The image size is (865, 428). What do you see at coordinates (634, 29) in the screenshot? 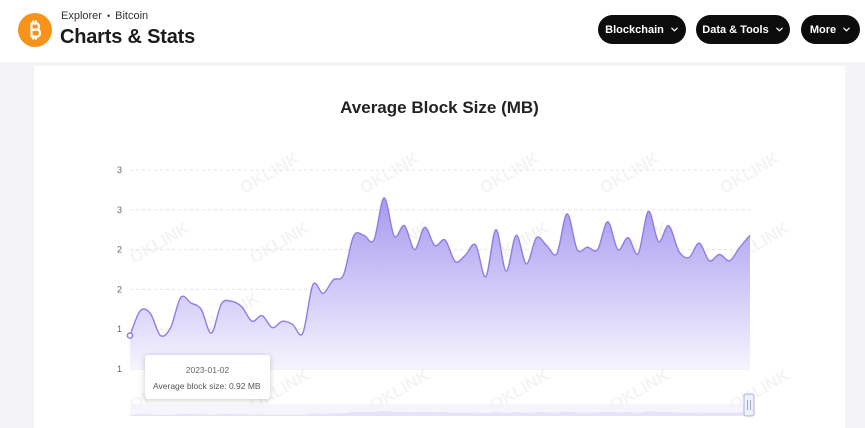
I see `blockchain-menu-label: Blockchain` at bounding box center [634, 29].